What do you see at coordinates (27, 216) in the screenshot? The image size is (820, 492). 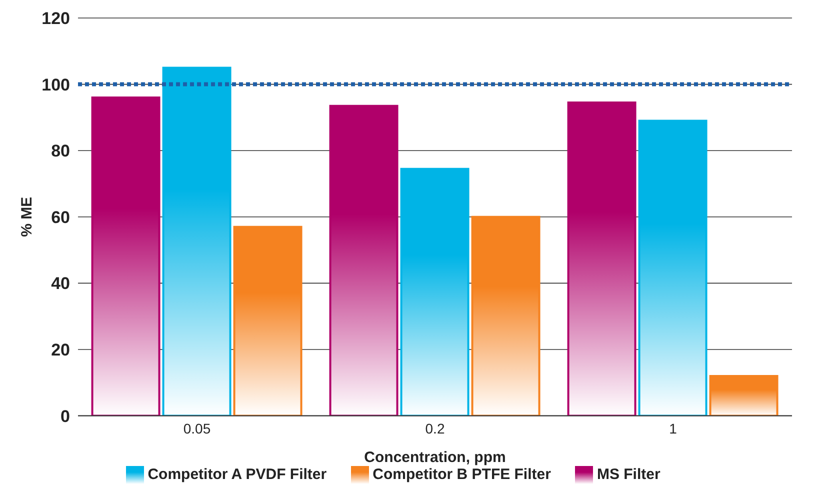 I see `y-axis-title: % ME` at bounding box center [27, 216].